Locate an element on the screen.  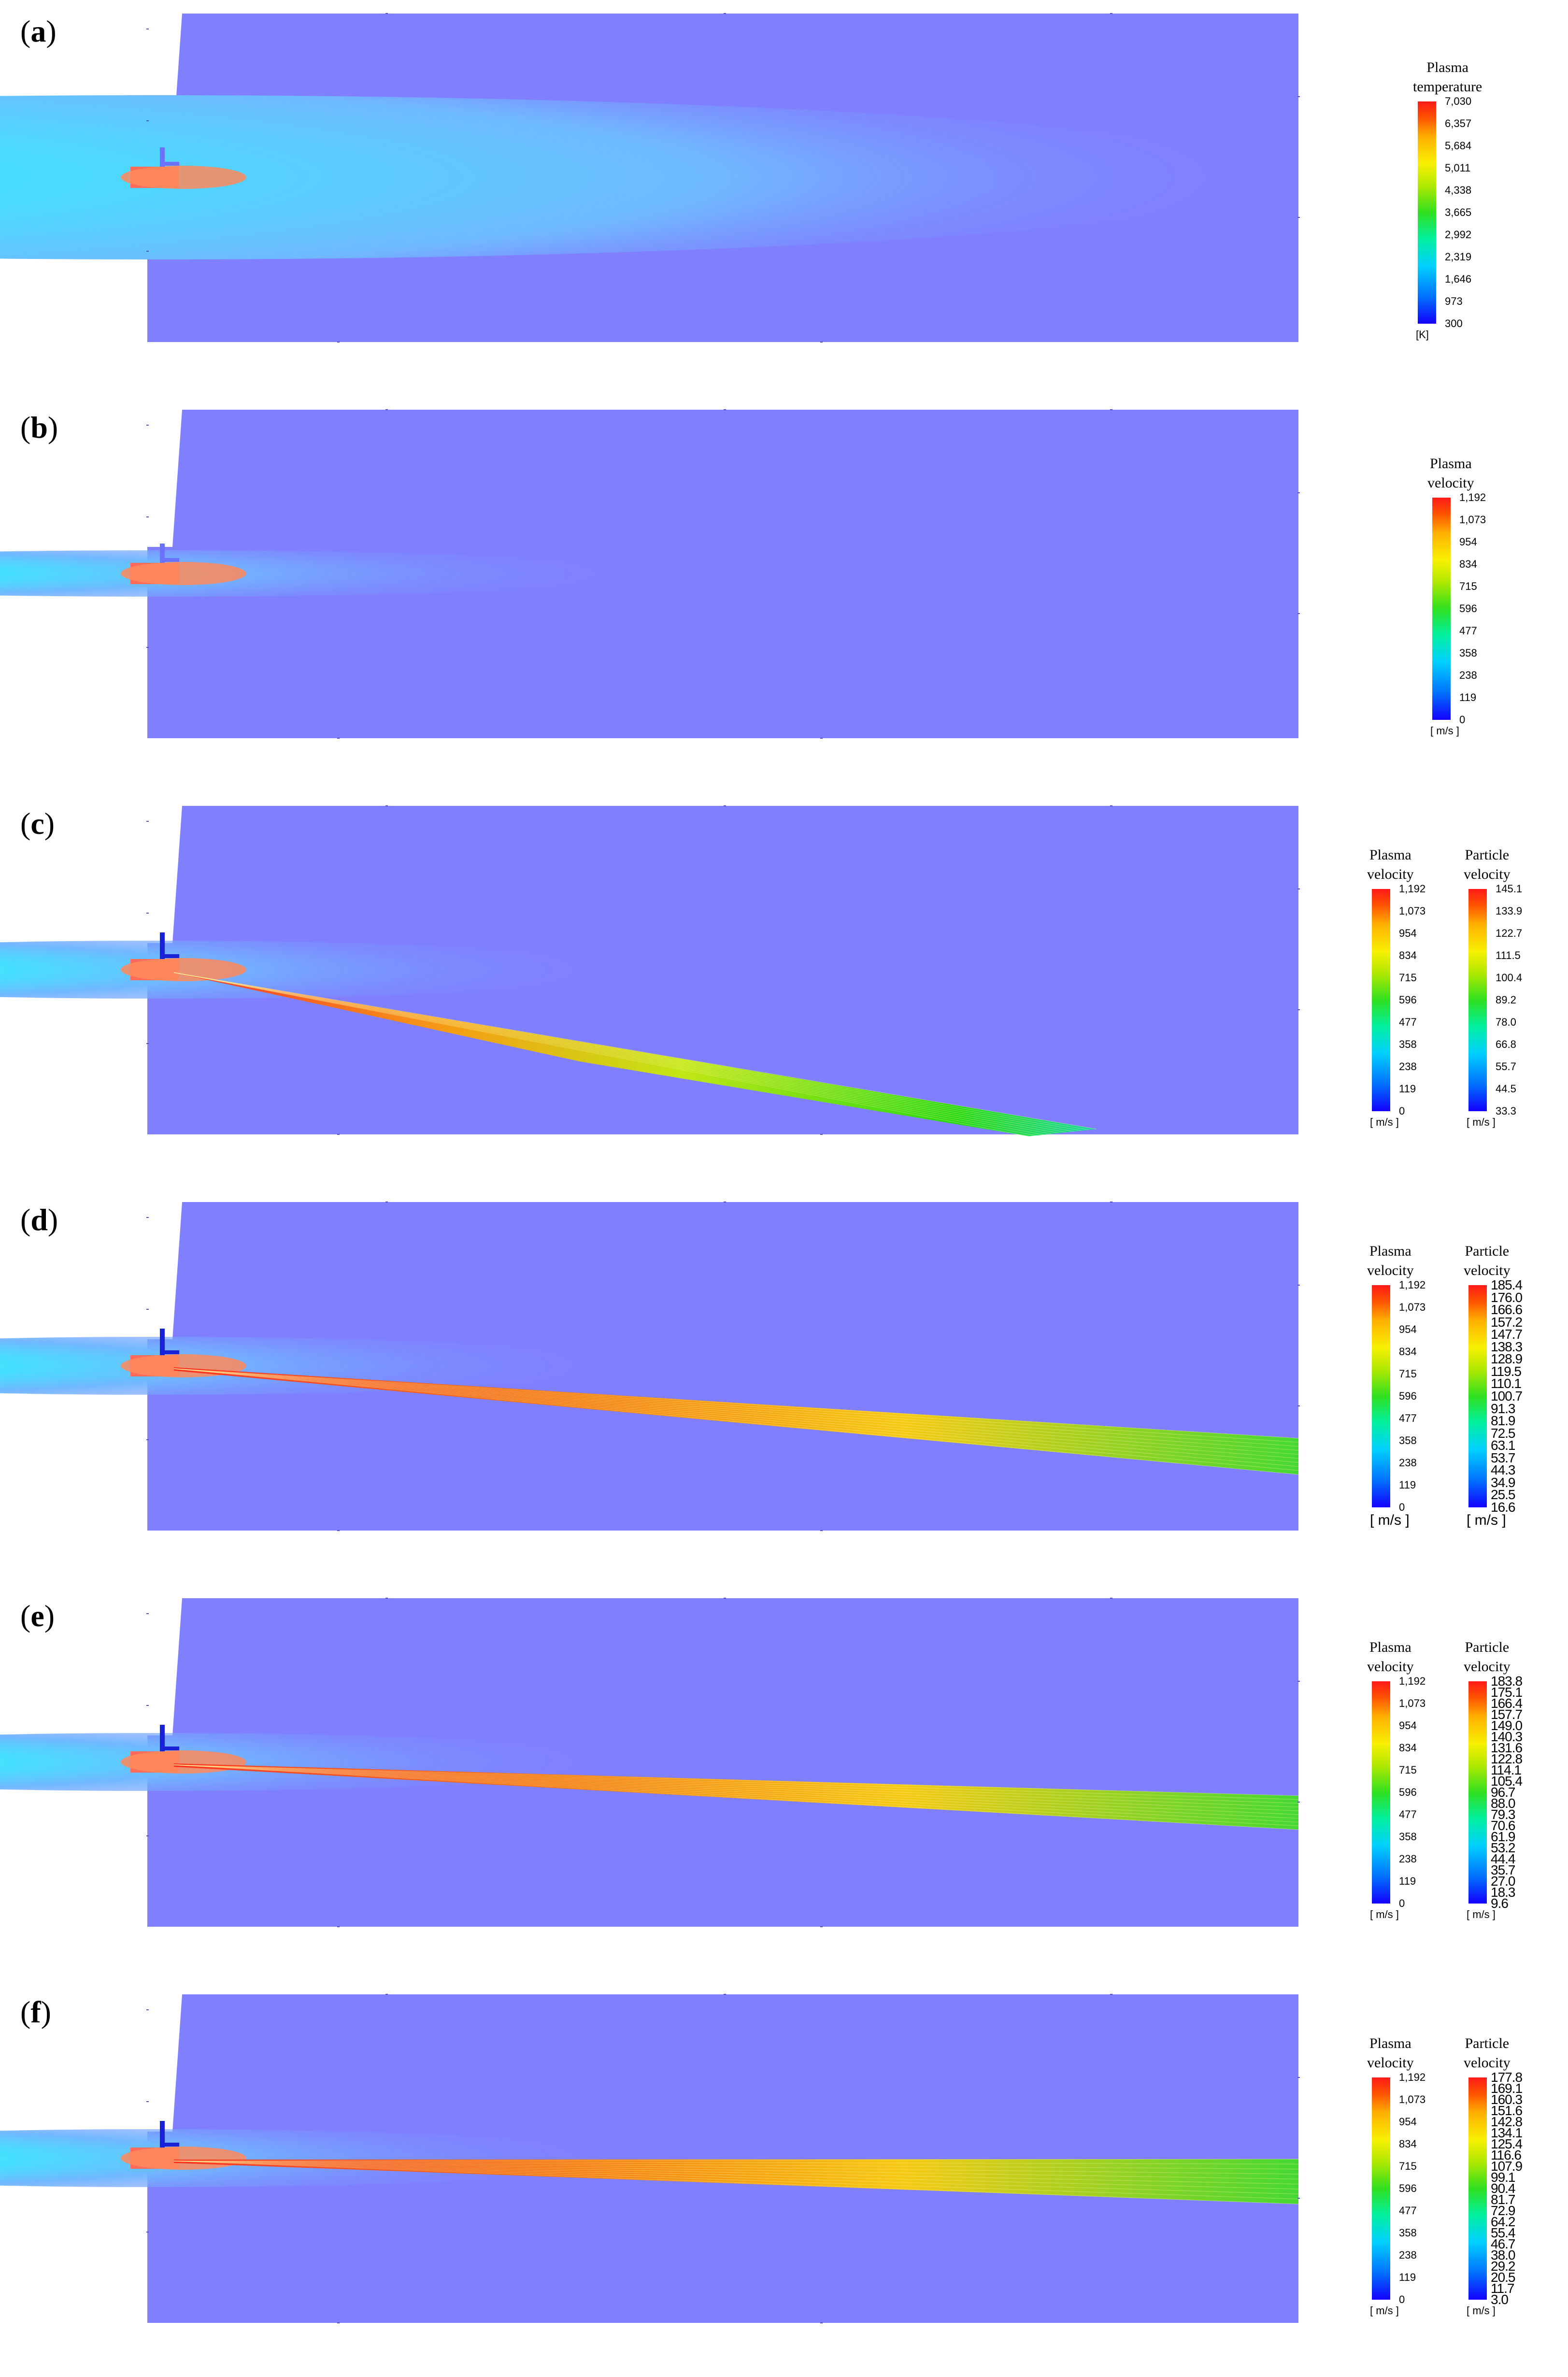
scale-tick-label: 1,073 is located at coordinates (1412, 1307).